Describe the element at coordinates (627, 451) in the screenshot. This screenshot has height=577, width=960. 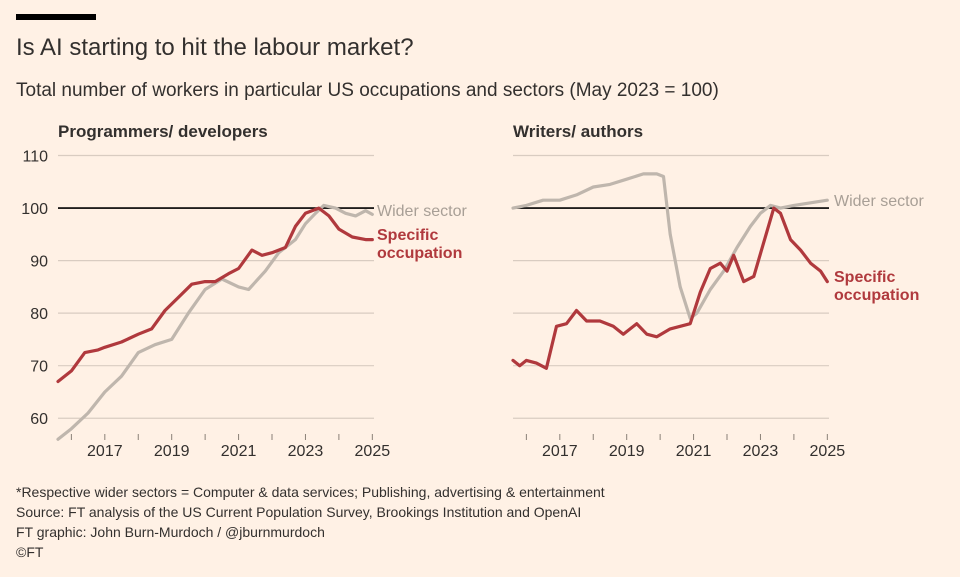
I see `writers-xtick-label: 2019` at that location.